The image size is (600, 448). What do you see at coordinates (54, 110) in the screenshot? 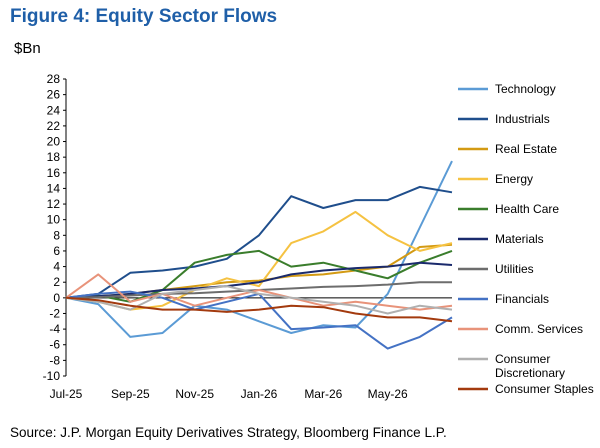
I see `y-tick-label: 24` at bounding box center [54, 110].